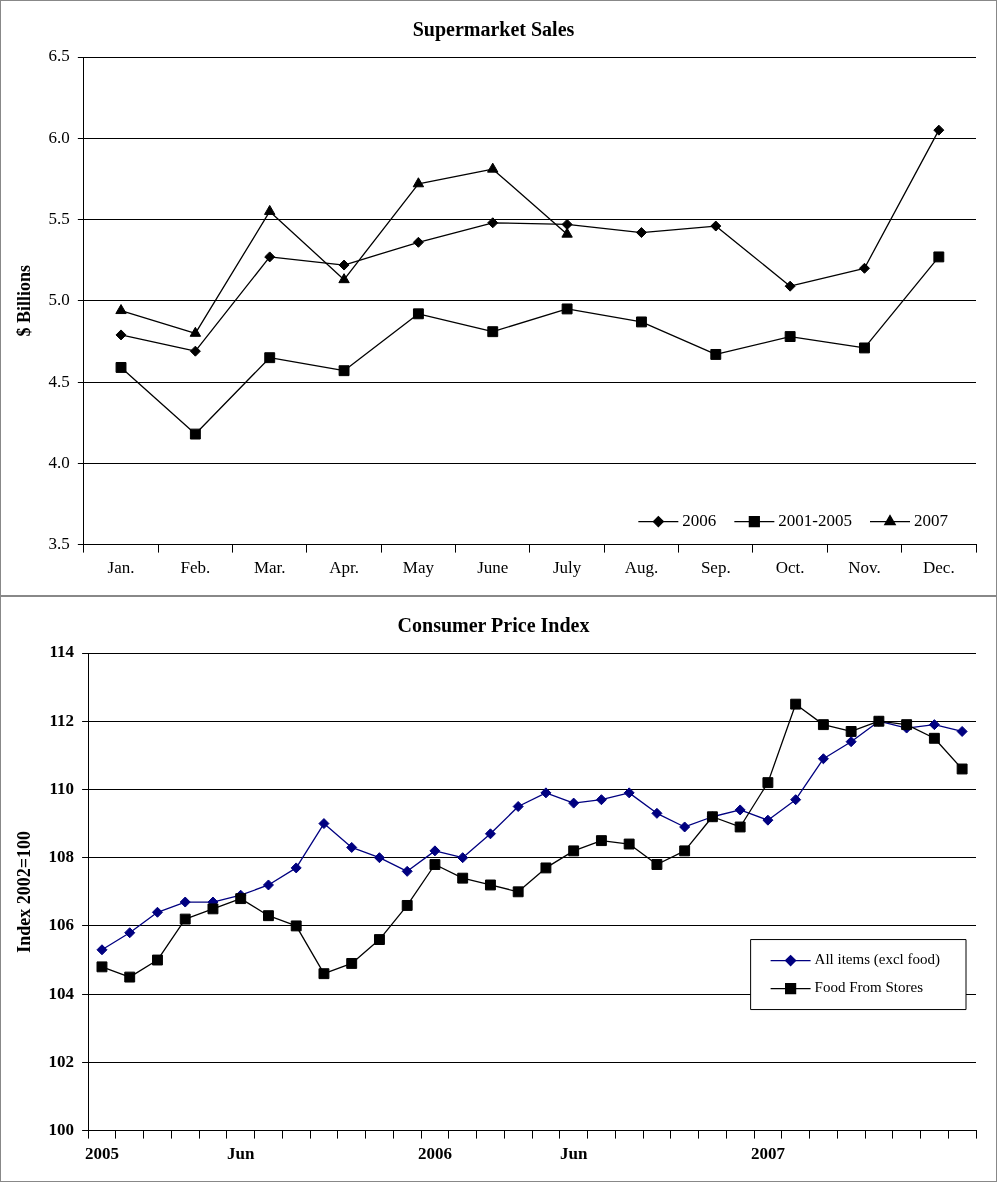 This screenshot has height=1196, width=999. Describe the element at coordinates (790, 568) in the screenshot. I see `x-tick-label: Oct.` at that location.